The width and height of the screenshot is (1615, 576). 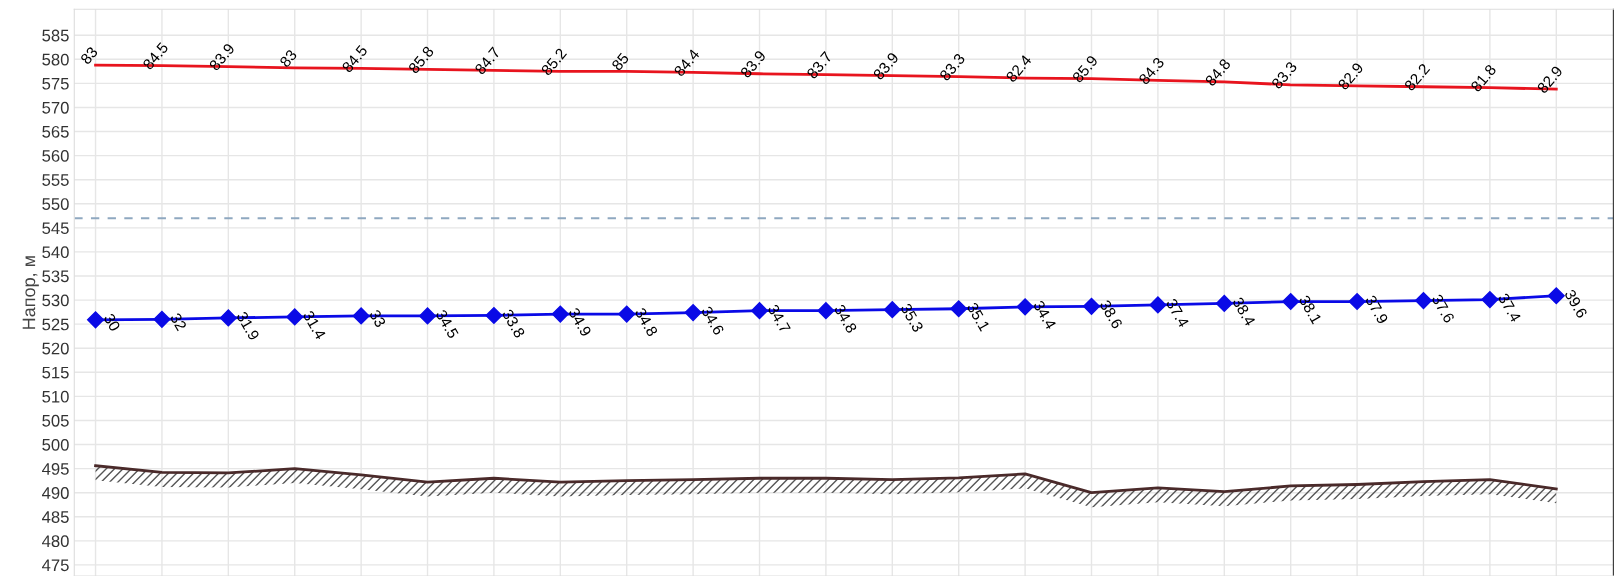 I want to click on y-tick-label: 580, so click(x=55, y=59).